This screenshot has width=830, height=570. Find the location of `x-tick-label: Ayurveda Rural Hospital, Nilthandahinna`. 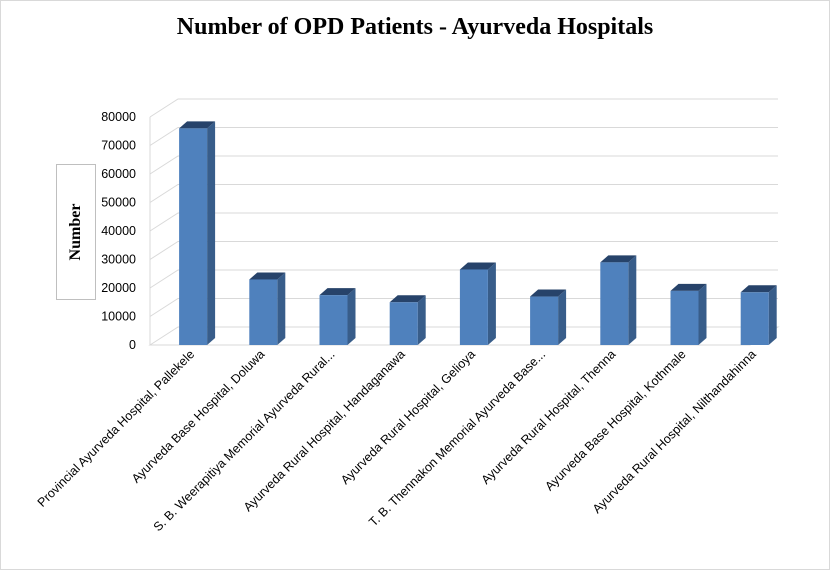

x-tick-label: Ayurveda Rural Hospital, Nilthandahinna is located at coordinates (674, 431).